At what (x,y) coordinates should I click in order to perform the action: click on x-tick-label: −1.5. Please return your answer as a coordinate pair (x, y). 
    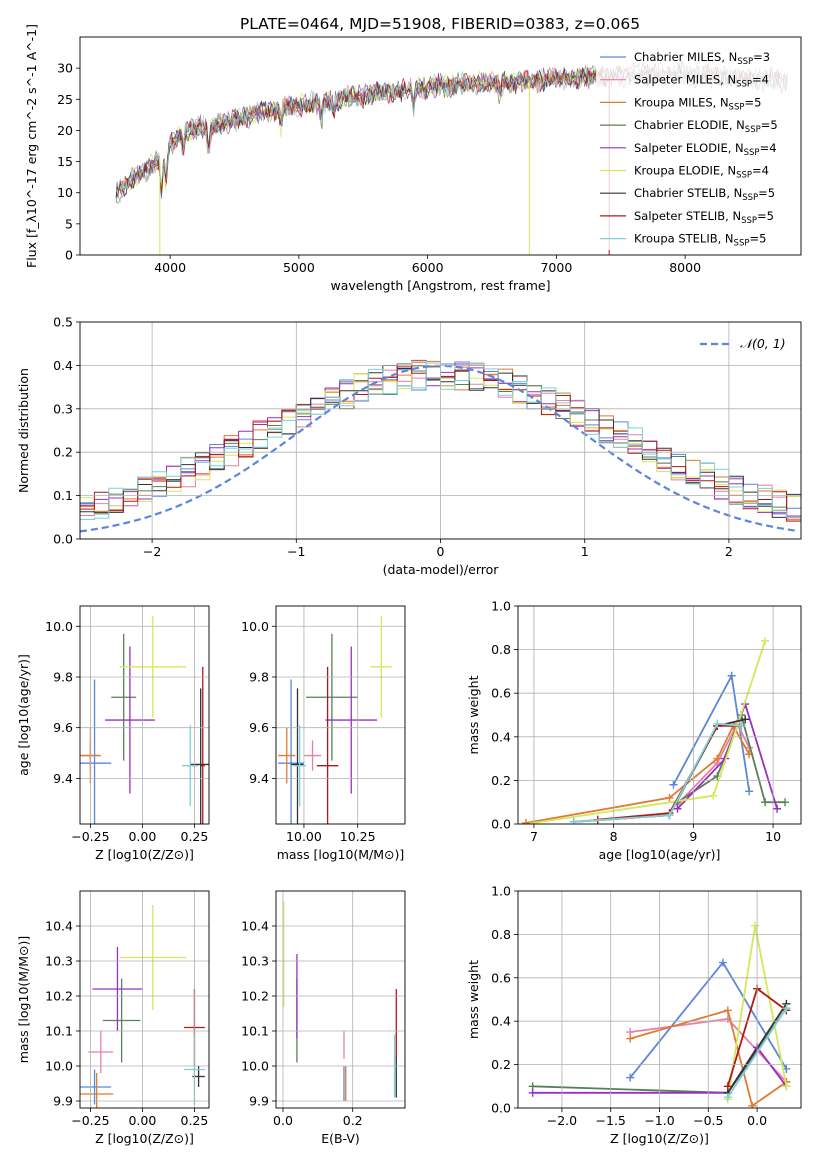
    Looking at the image, I should click on (611, 1120).